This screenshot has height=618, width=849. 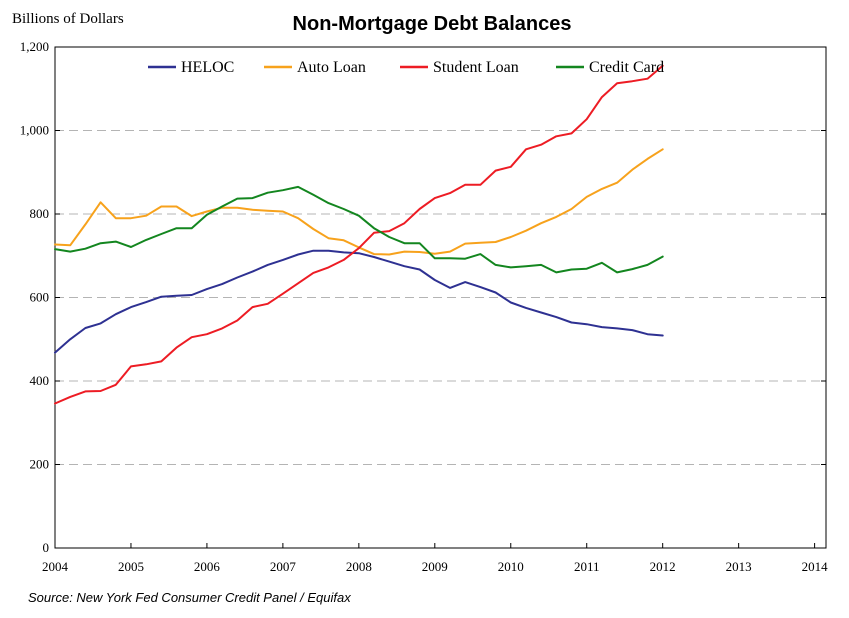 What do you see at coordinates (359, 229) in the screenshot?
I see `series-line-credit-card` at bounding box center [359, 229].